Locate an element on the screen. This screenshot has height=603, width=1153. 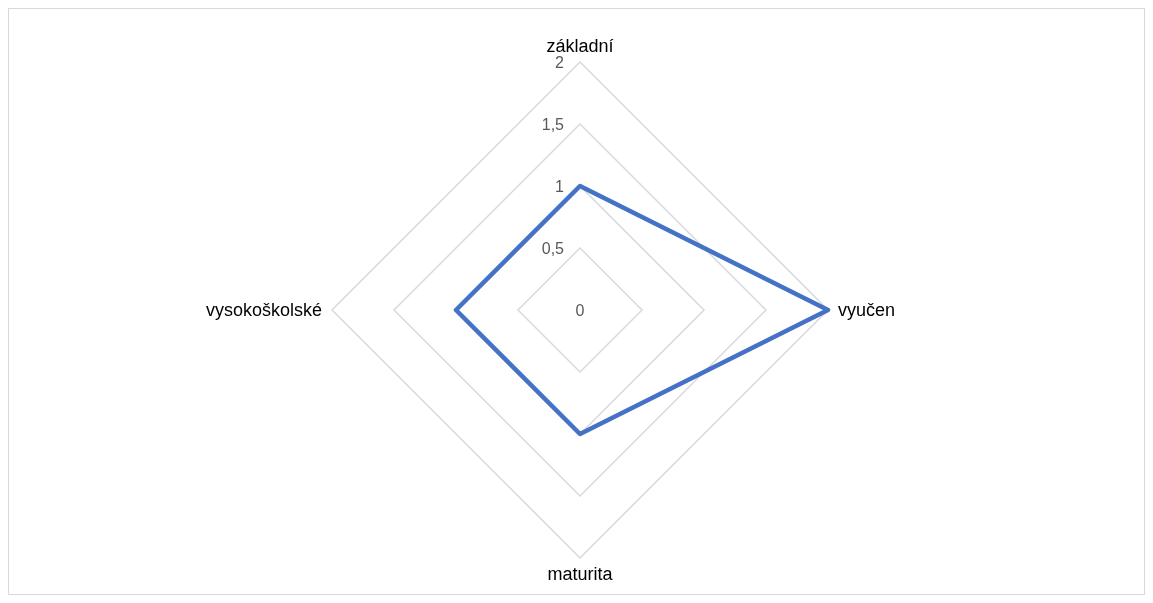
spoke-label: vyučen is located at coordinates (867, 310).